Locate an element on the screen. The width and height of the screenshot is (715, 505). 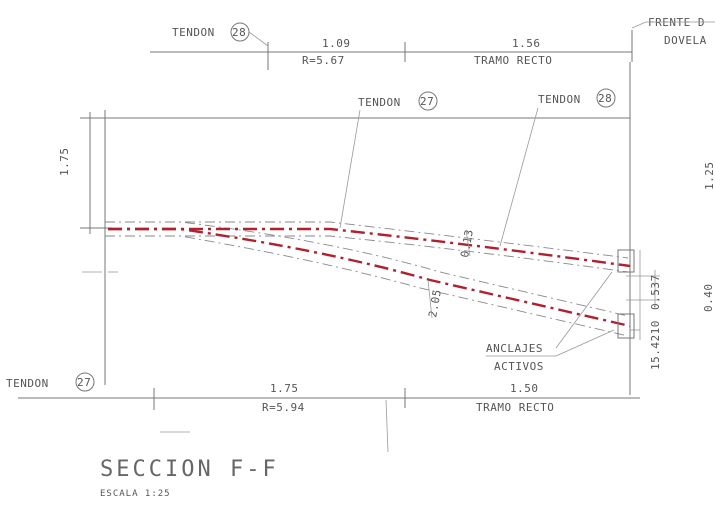
dim-right-small-1: 0.537 is located at coordinates (655, 292).